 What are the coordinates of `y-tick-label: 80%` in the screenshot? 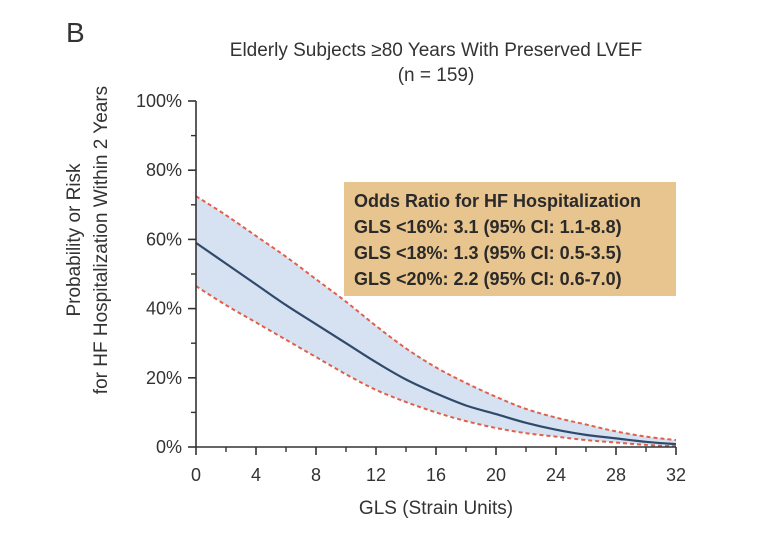 It's located at (164, 170).